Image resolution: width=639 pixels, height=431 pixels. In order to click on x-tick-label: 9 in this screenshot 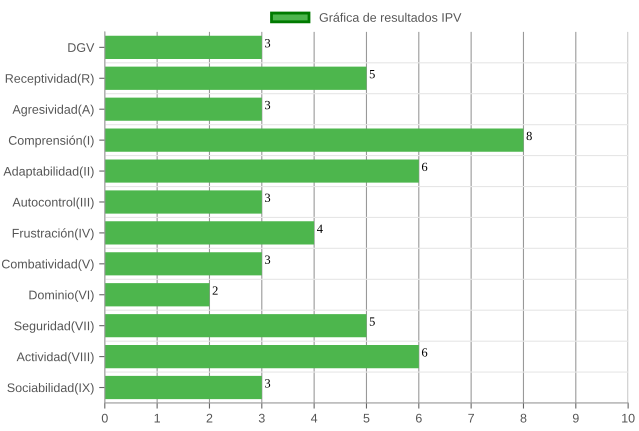, I will do `click(575, 418)`.